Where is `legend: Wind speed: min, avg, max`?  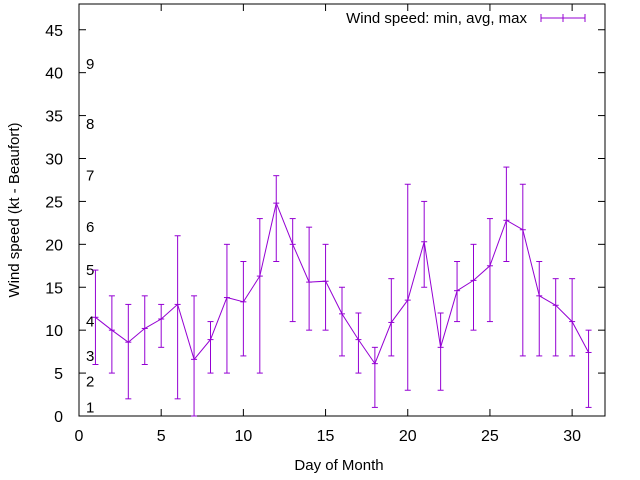 legend: Wind speed: min, avg, max is located at coordinates (466, 18).